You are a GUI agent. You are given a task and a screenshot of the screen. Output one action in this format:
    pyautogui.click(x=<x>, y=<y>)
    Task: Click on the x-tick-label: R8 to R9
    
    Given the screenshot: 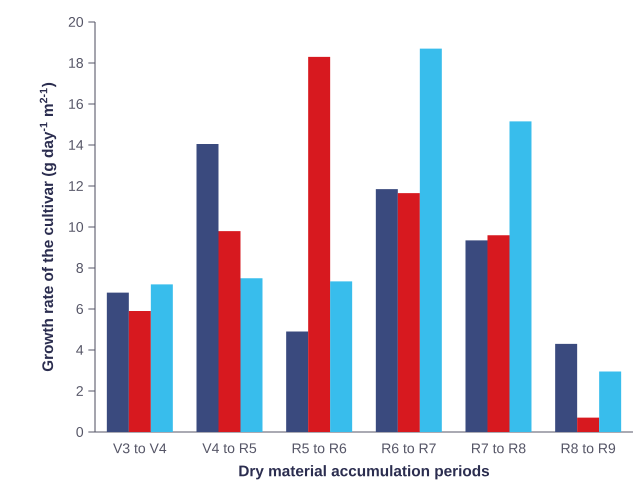 What is the action you would take?
    pyautogui.click(x=589, y=448)
    